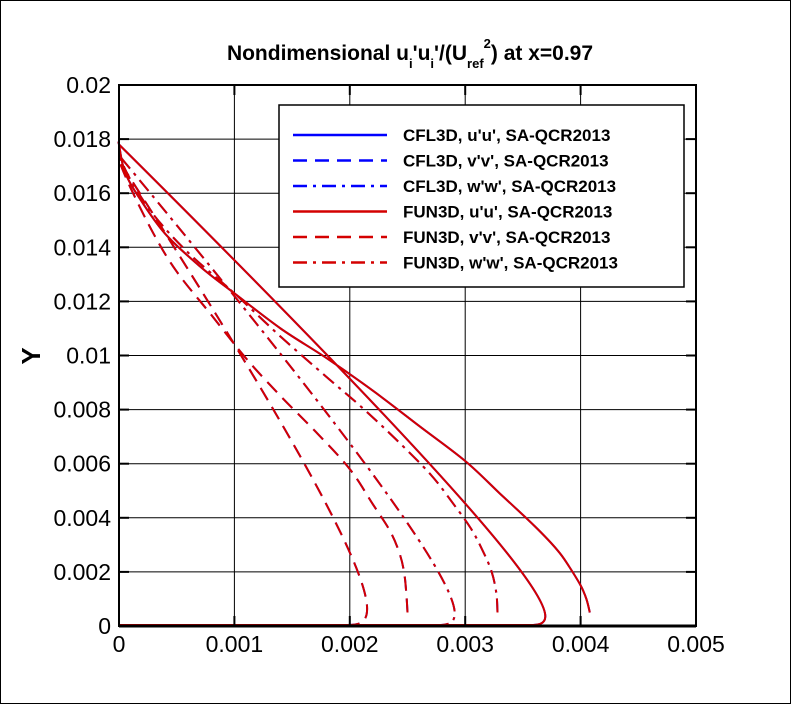 The height and width of the screenshot is (704, 791). Describe the element at coordinates (82, 193) in the screenshot. I see `y-tick-label: 0.016` at that location.